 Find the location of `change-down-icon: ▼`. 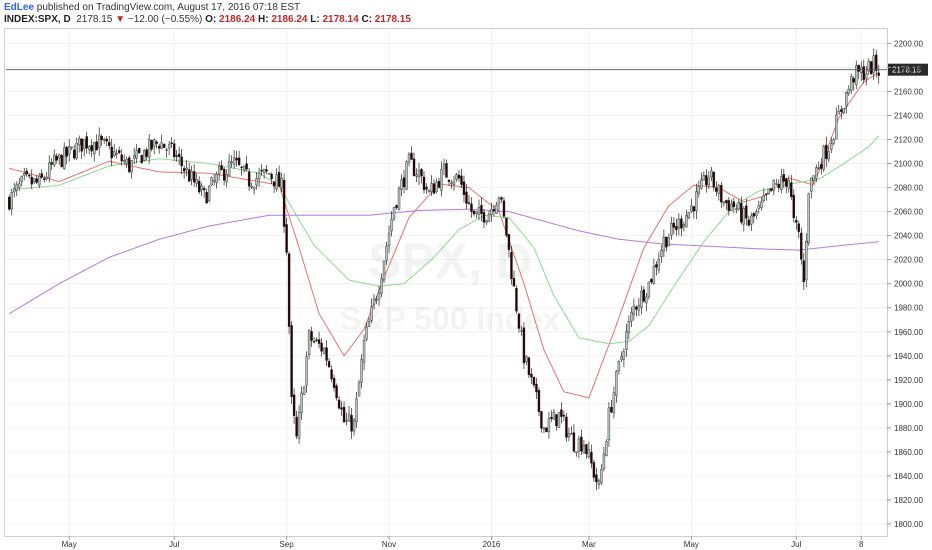

change-down-icon: ▼ is located at coordinates (120, 19).